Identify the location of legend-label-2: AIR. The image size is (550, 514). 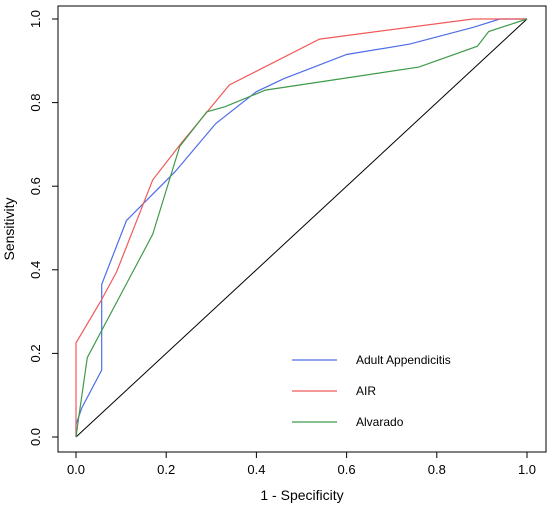
(366, 391).